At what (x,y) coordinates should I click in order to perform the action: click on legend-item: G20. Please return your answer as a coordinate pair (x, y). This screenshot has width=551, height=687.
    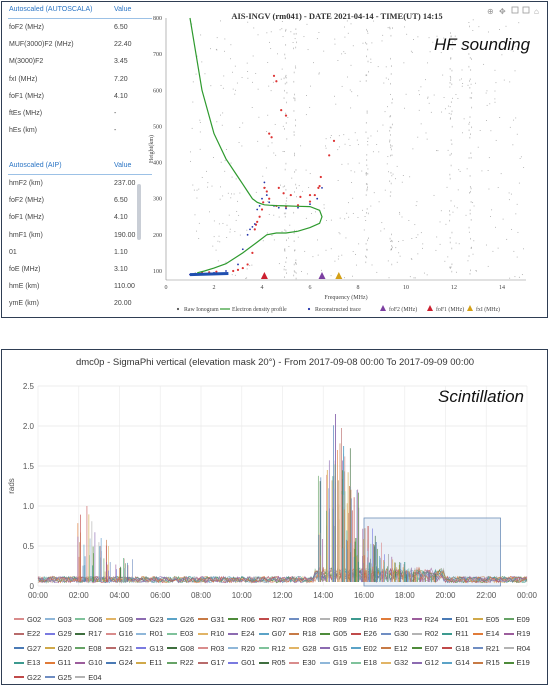
    Looking at the image, I should click on (60, 648).